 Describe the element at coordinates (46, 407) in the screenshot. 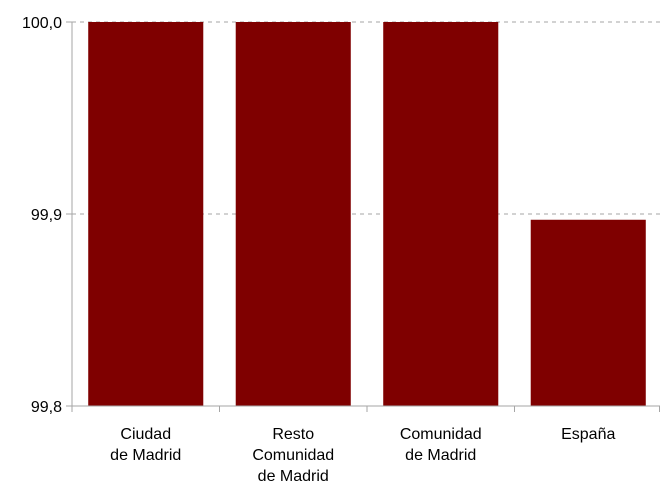

I see `y-tick-label: 99,8` at that location.